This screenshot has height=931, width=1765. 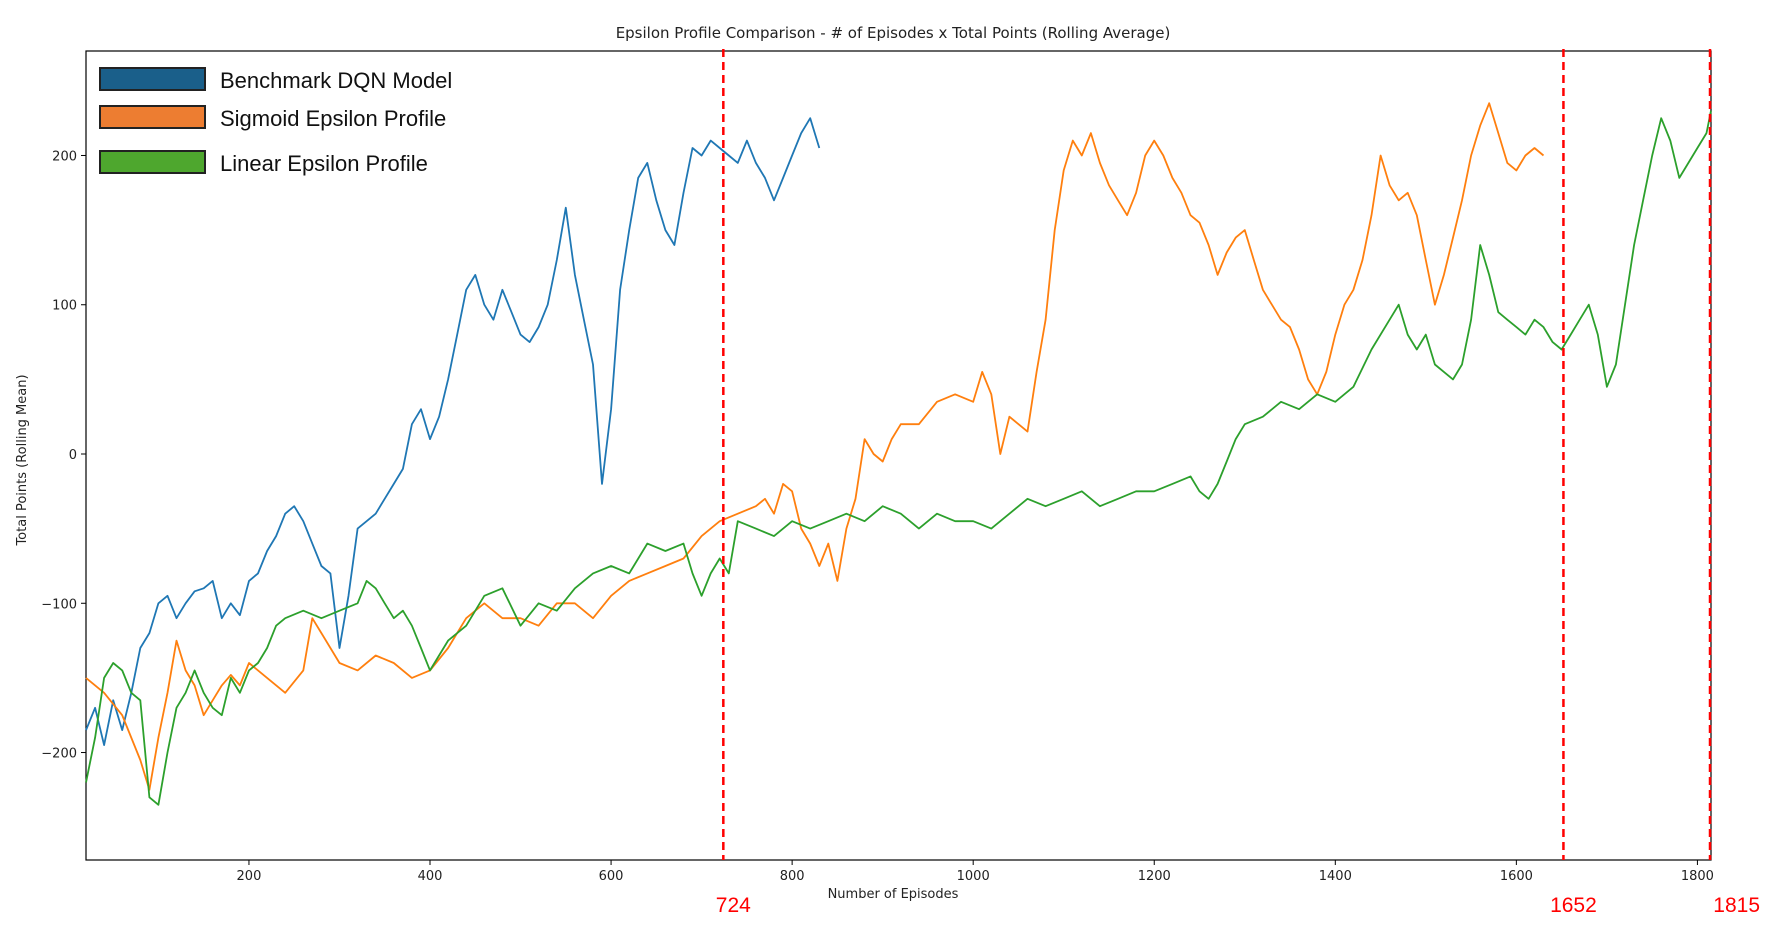 I want to click on y-tick-label: 0, so click(x=73, y=455).